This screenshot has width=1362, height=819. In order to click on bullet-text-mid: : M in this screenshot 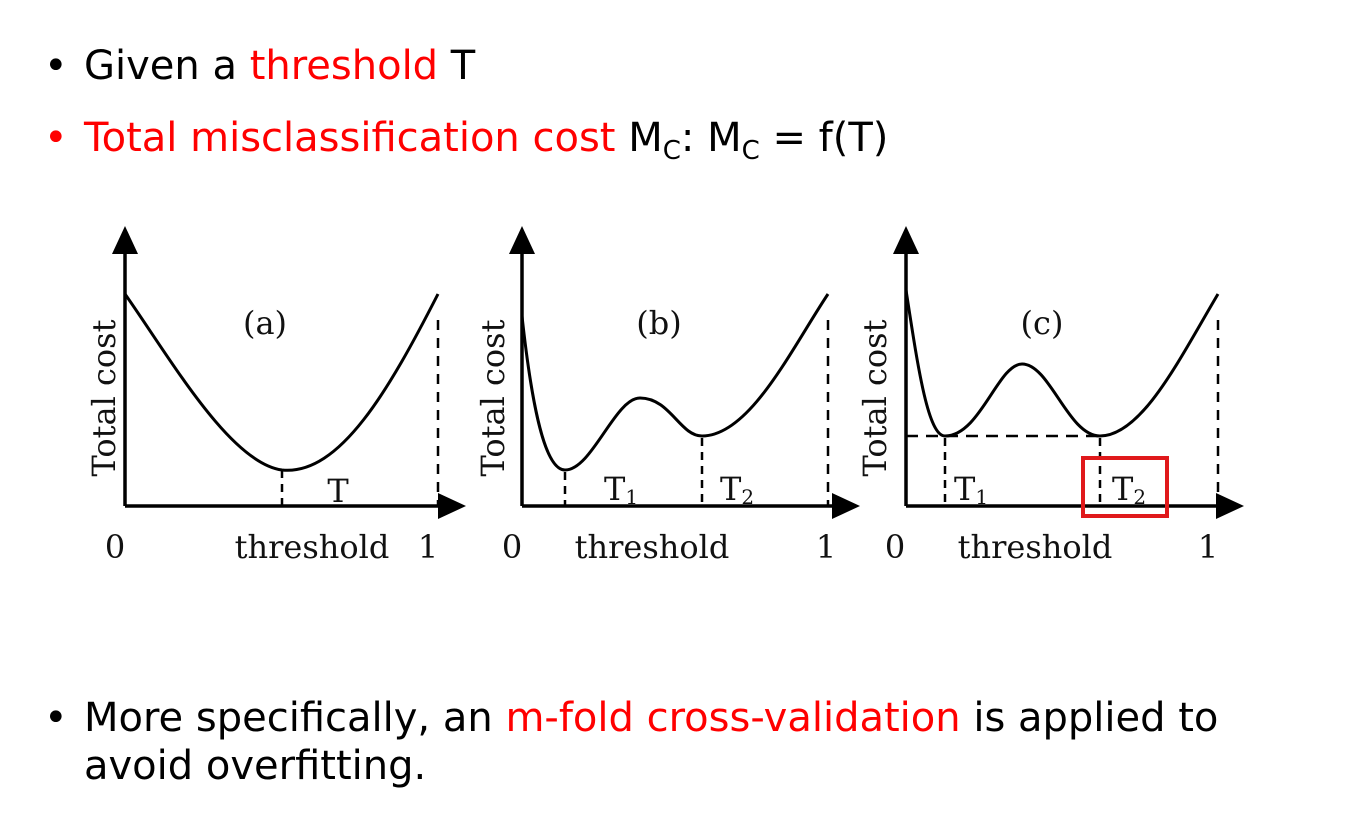, I will do `click(711, 138)`.